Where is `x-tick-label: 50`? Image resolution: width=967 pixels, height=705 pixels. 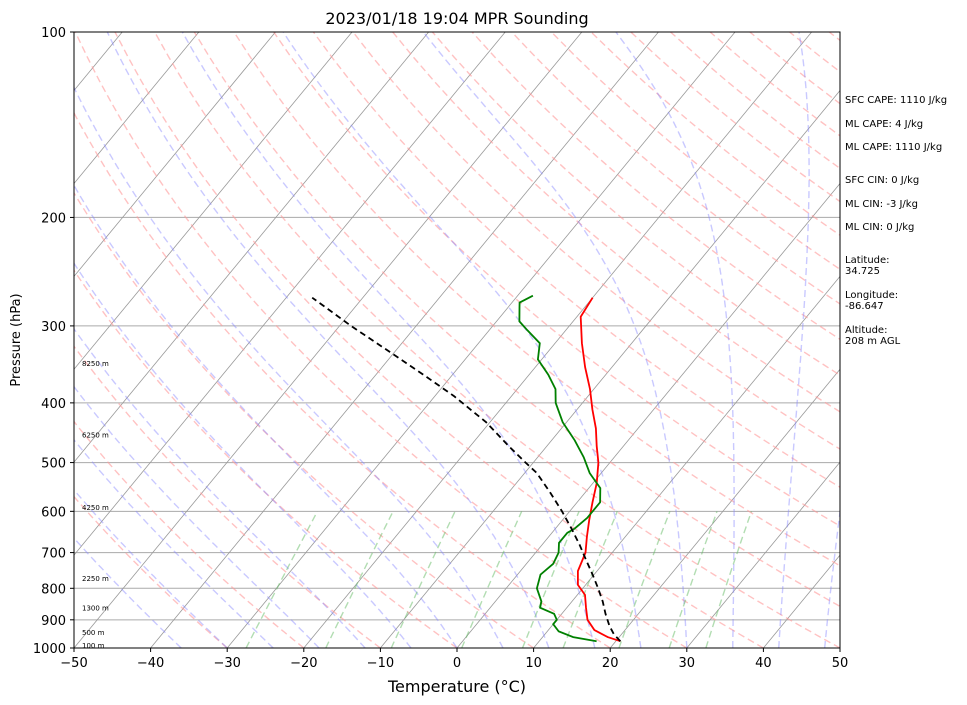 x-tick-label: 50 is located at coordinates (840, 663).